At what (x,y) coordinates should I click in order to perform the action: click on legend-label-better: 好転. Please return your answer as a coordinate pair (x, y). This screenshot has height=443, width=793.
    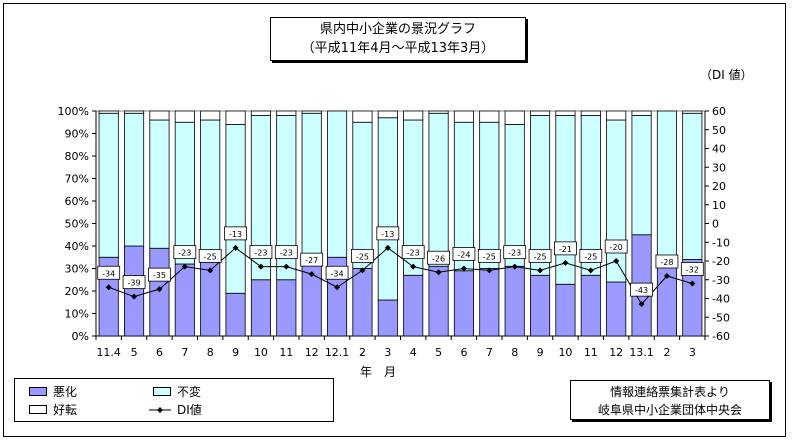
    Looking at the image, I should click on (65, 410).